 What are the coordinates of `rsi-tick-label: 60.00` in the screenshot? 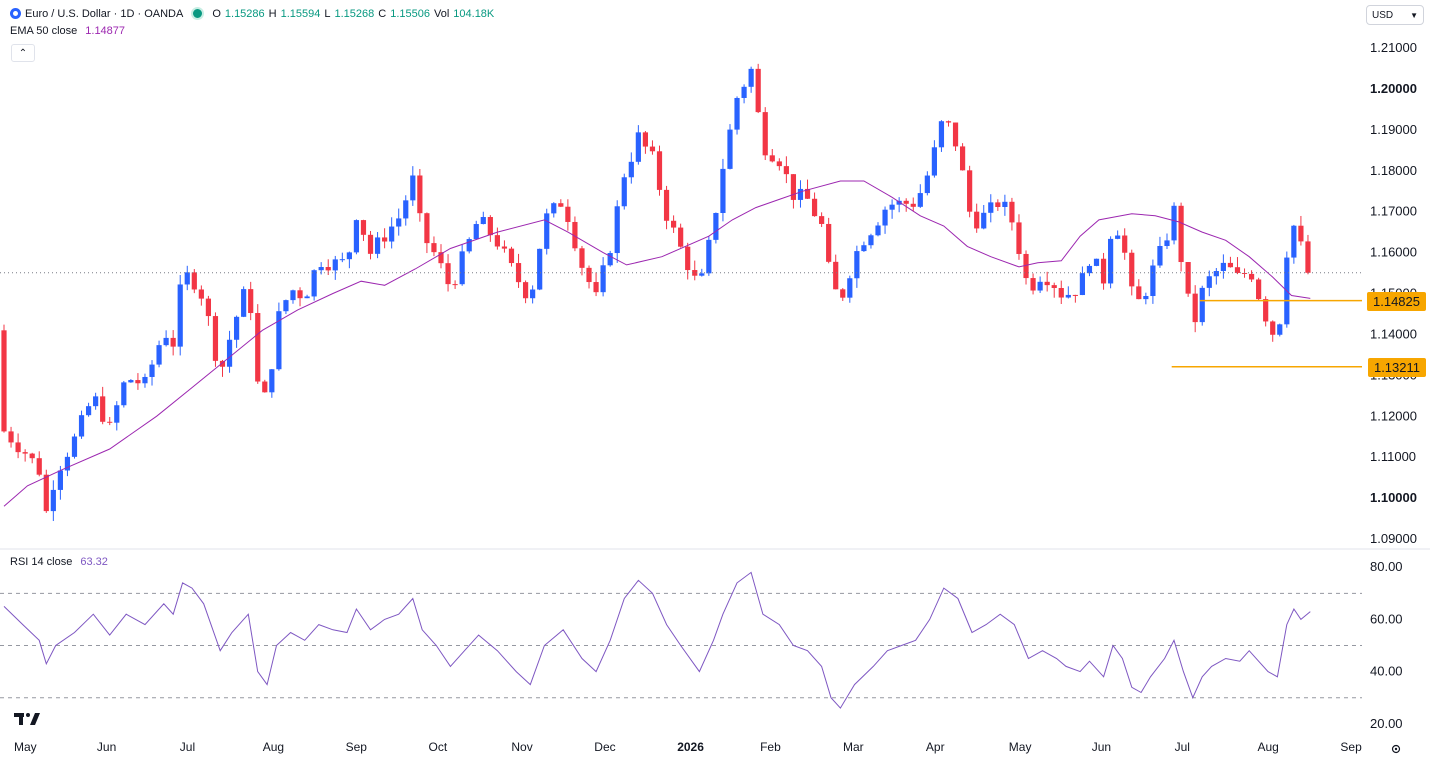 It's located at (1386, 618).